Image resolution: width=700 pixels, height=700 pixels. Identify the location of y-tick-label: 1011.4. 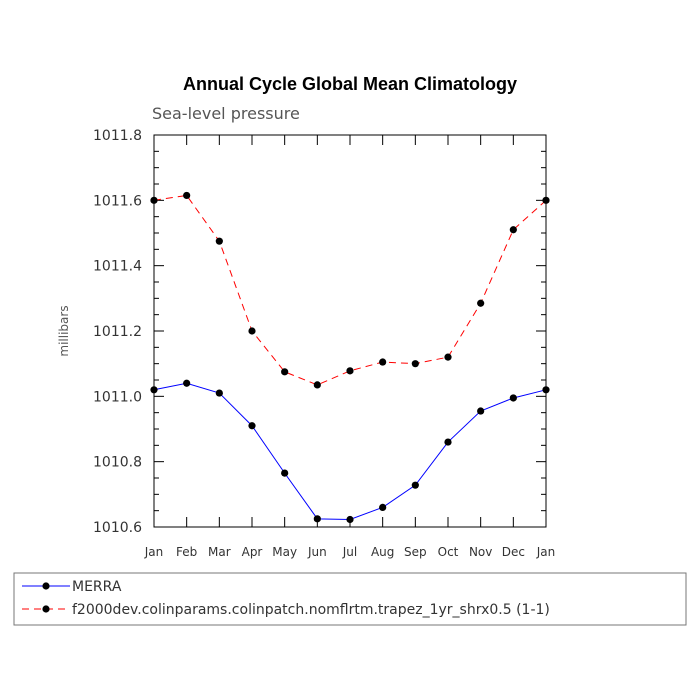
(117, 267).